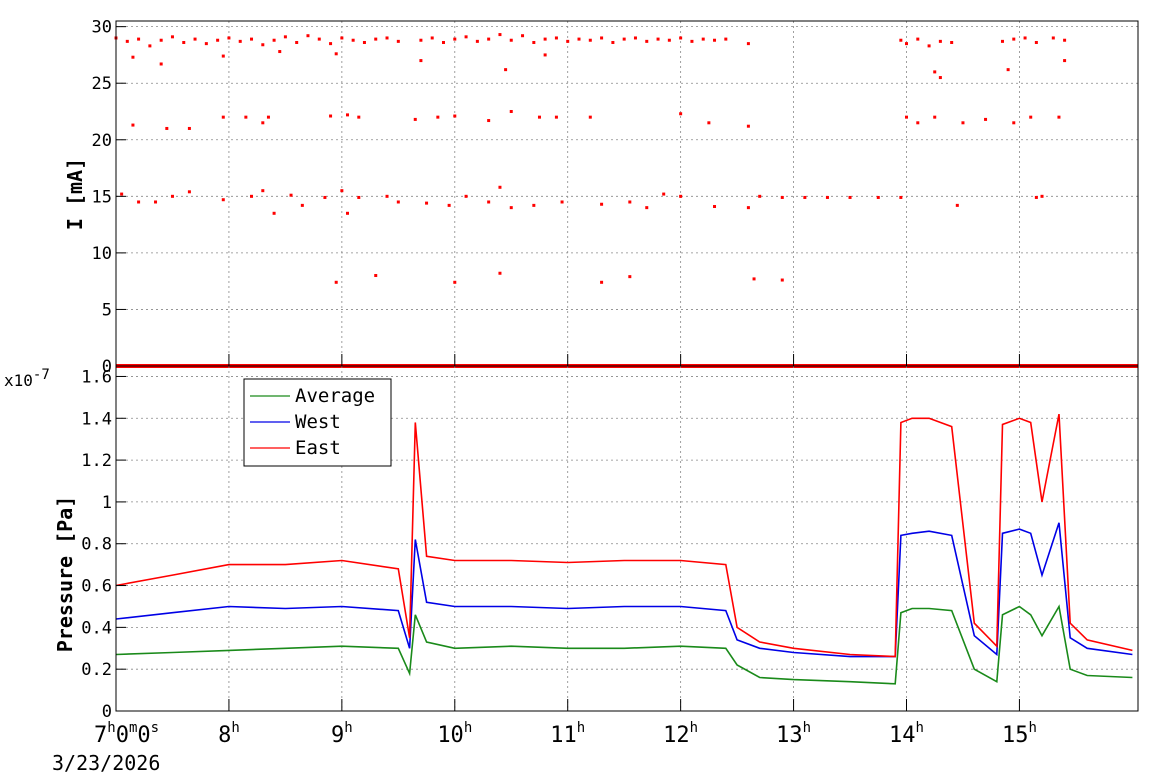 The width and height of the screenshot is (1158, 782). I want to click on time-x-tick-label: 14h, so click(906, 734).